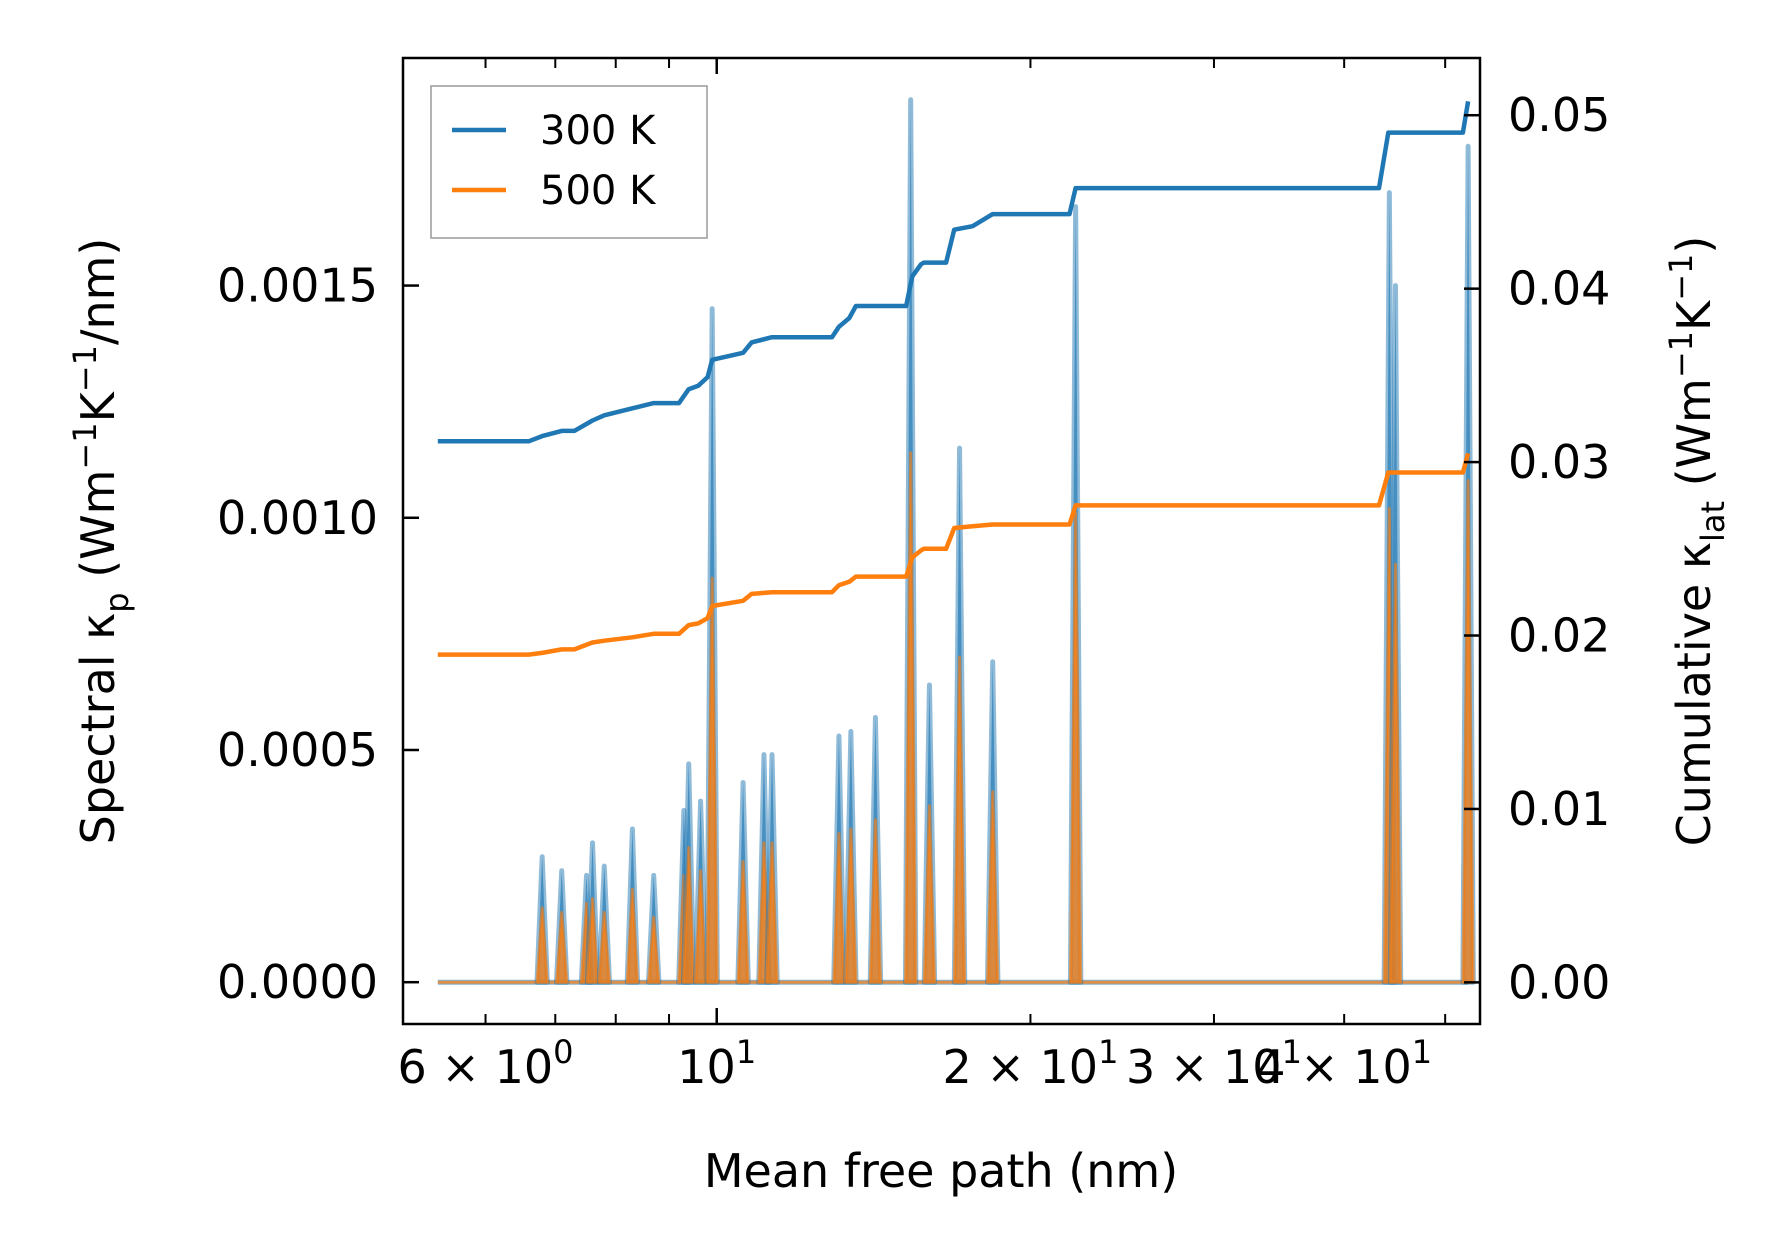 The image size is (1790, 1253). Describe the element at coordinates (1559, 982) in the screenshot. I see `y-right-tick-label-0: 0.00` at that location.